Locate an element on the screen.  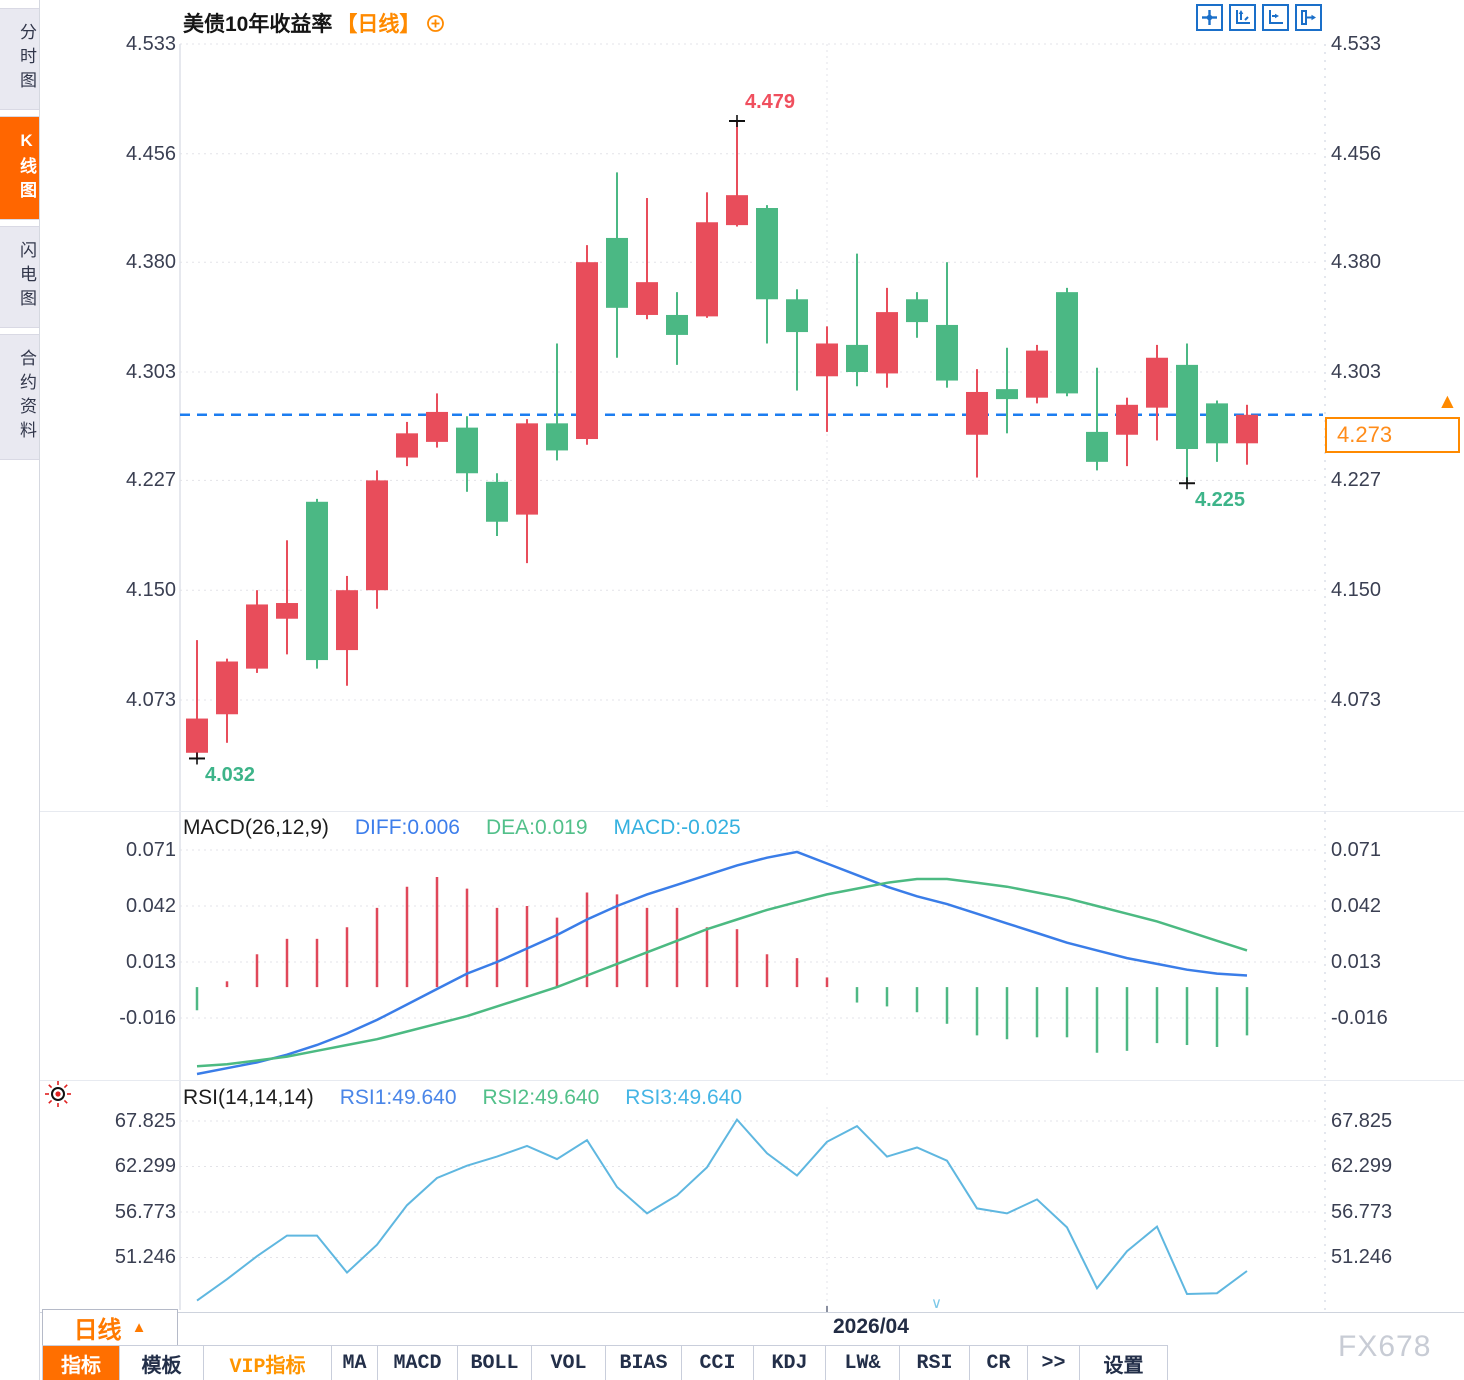
current-price-box: 4.273 is located at coordinates (1392, 435).